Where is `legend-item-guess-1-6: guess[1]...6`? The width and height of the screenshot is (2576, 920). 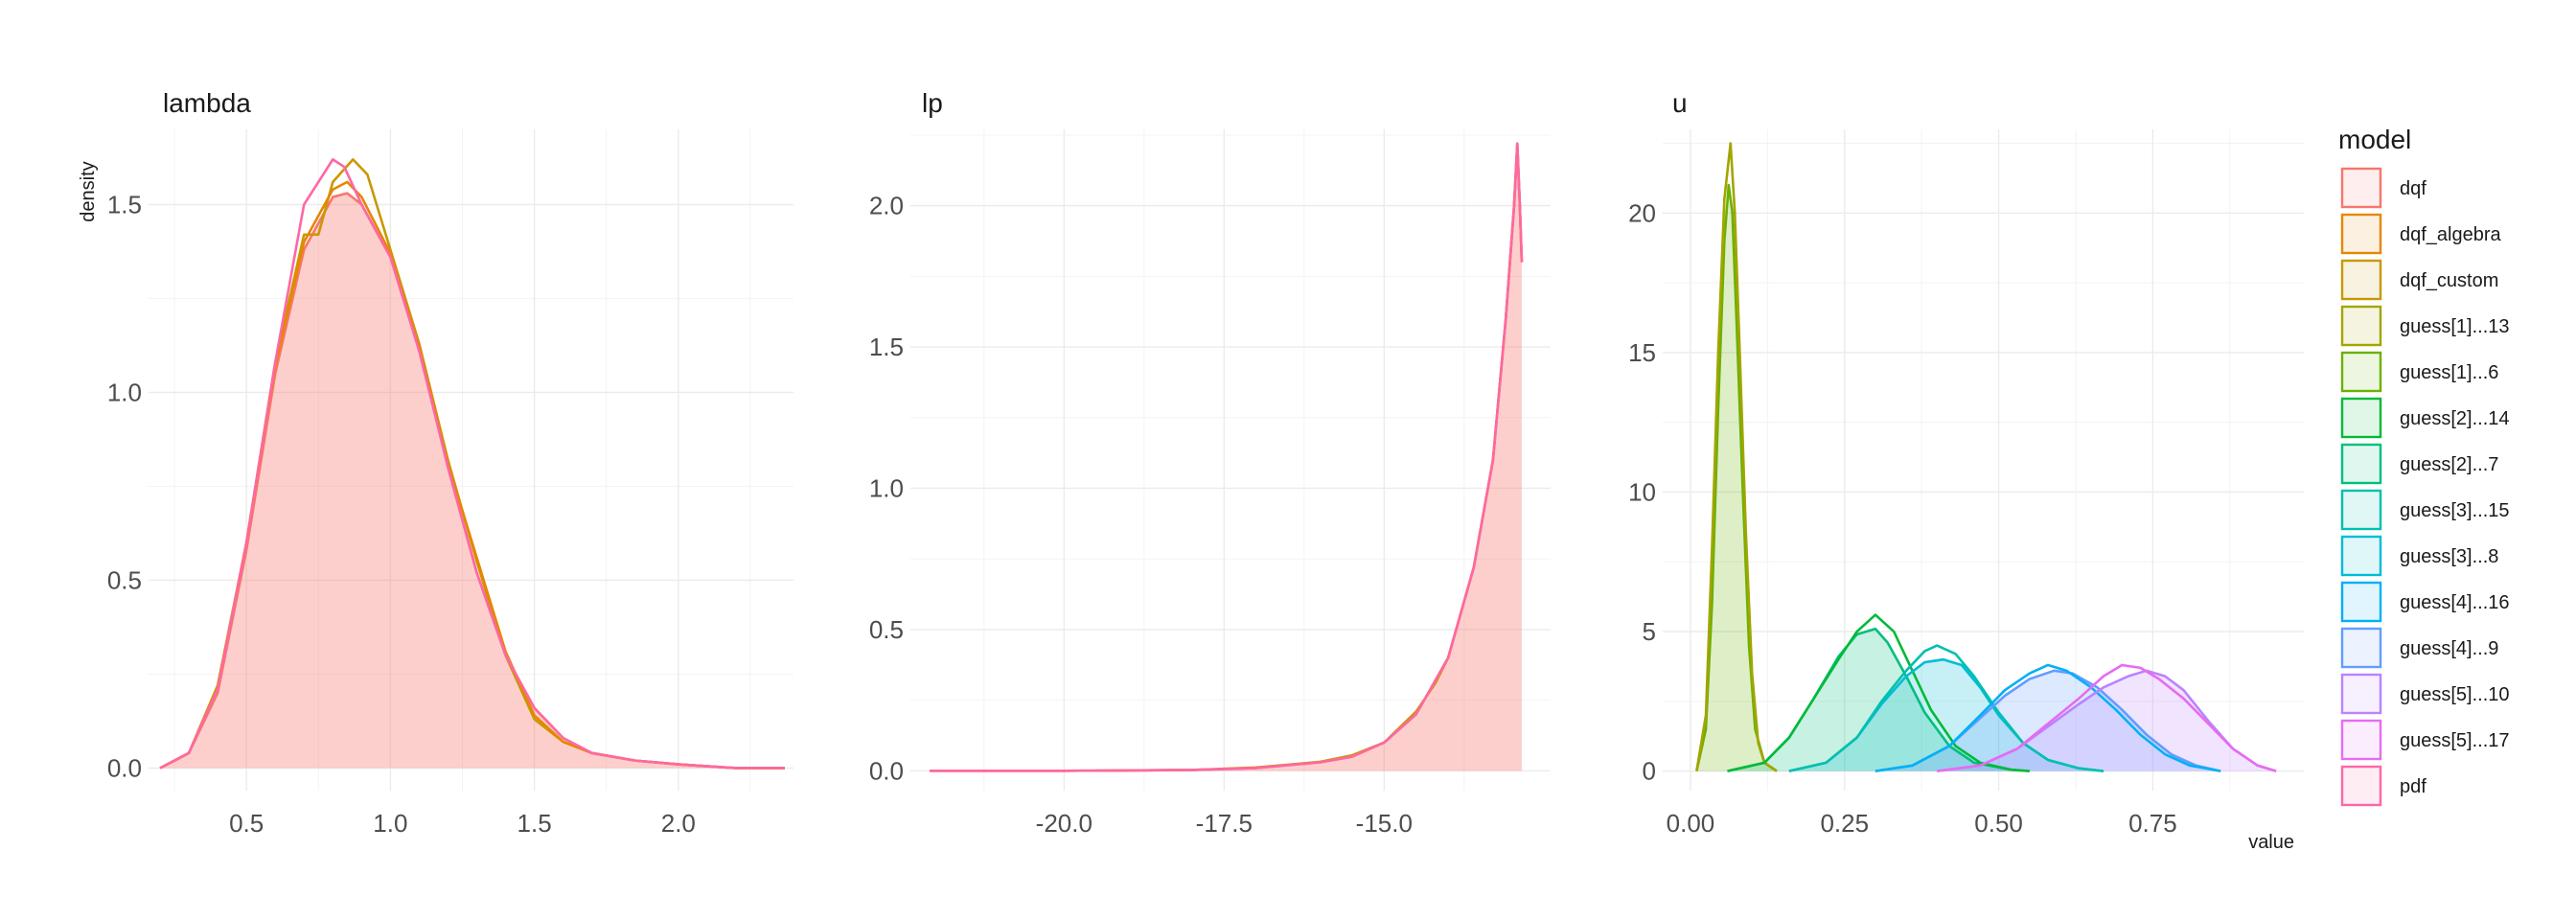
legend-item-guess-1-6: guess[1]...6 is located at coordinates (2419, 372).